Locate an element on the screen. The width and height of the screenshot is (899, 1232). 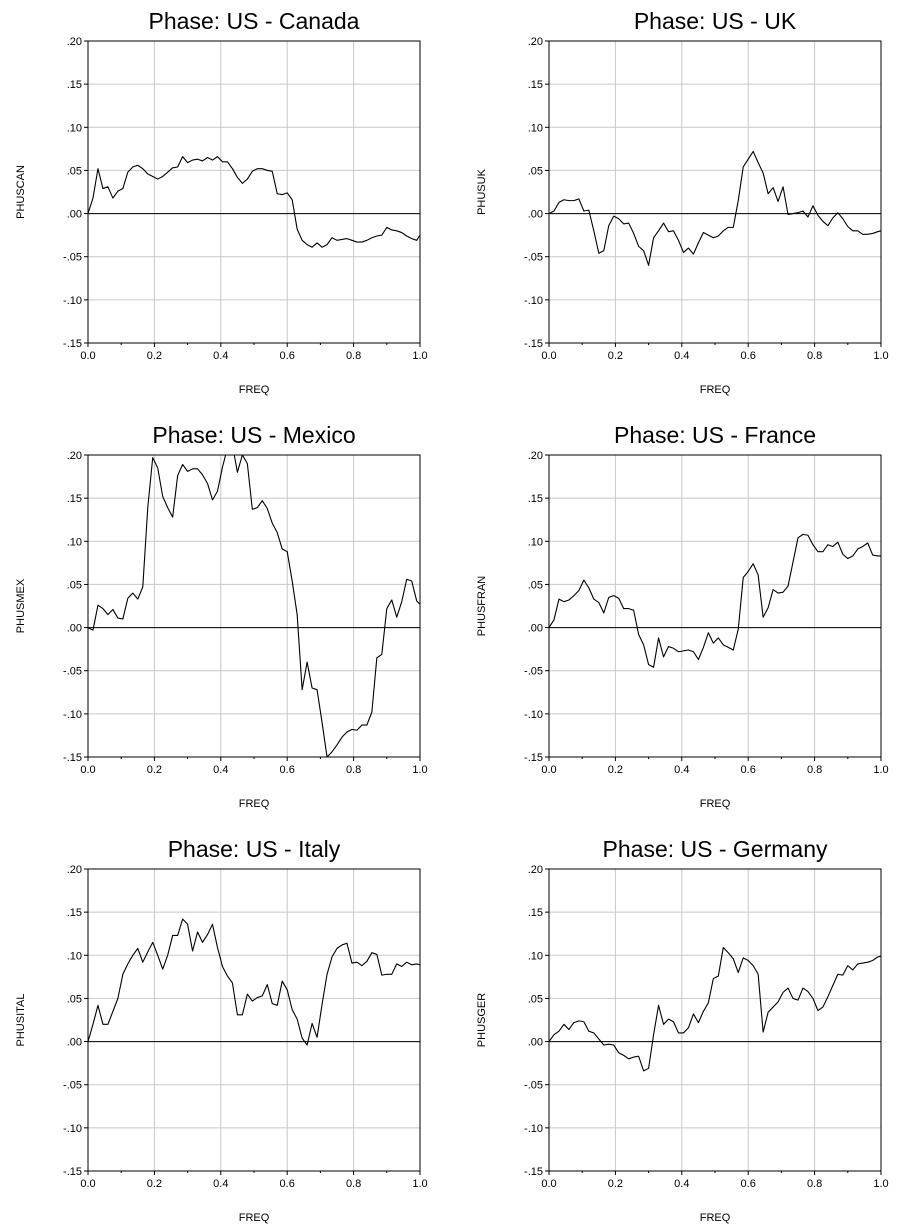
y-axis-label: PHUSGER is located at coordinates (482, 1020).